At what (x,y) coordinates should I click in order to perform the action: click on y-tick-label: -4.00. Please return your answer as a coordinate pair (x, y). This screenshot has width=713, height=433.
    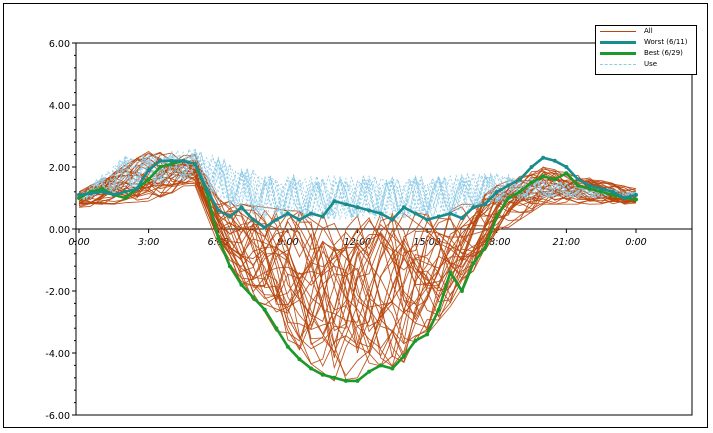
    Looking at the image, I should click on (57, 354).